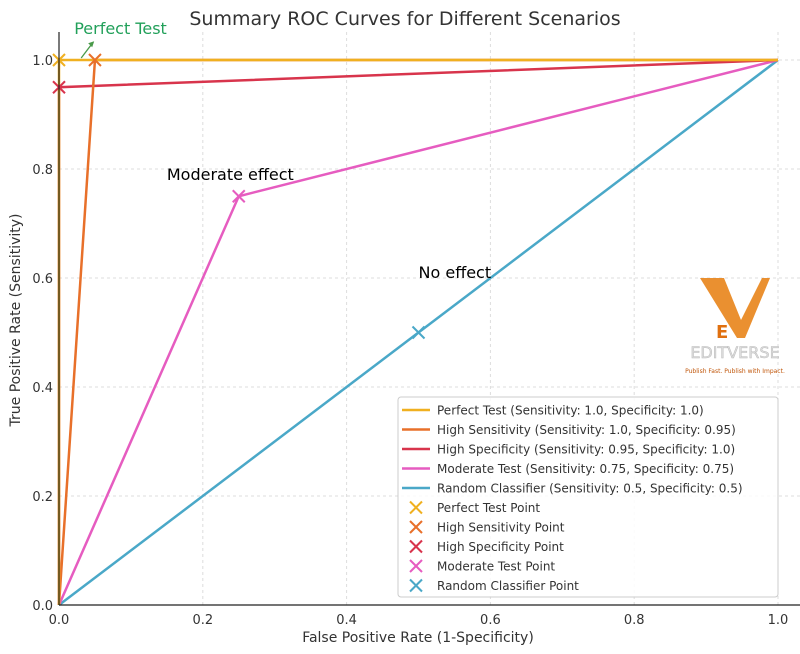 This screenshot has height=654, width=800. Describe the element at coordinates (735, 371) in the screenshot. I see `svg-text:Publish Fast. Publish with Imp: Publish Fast. Publish with Impact.` at that location.